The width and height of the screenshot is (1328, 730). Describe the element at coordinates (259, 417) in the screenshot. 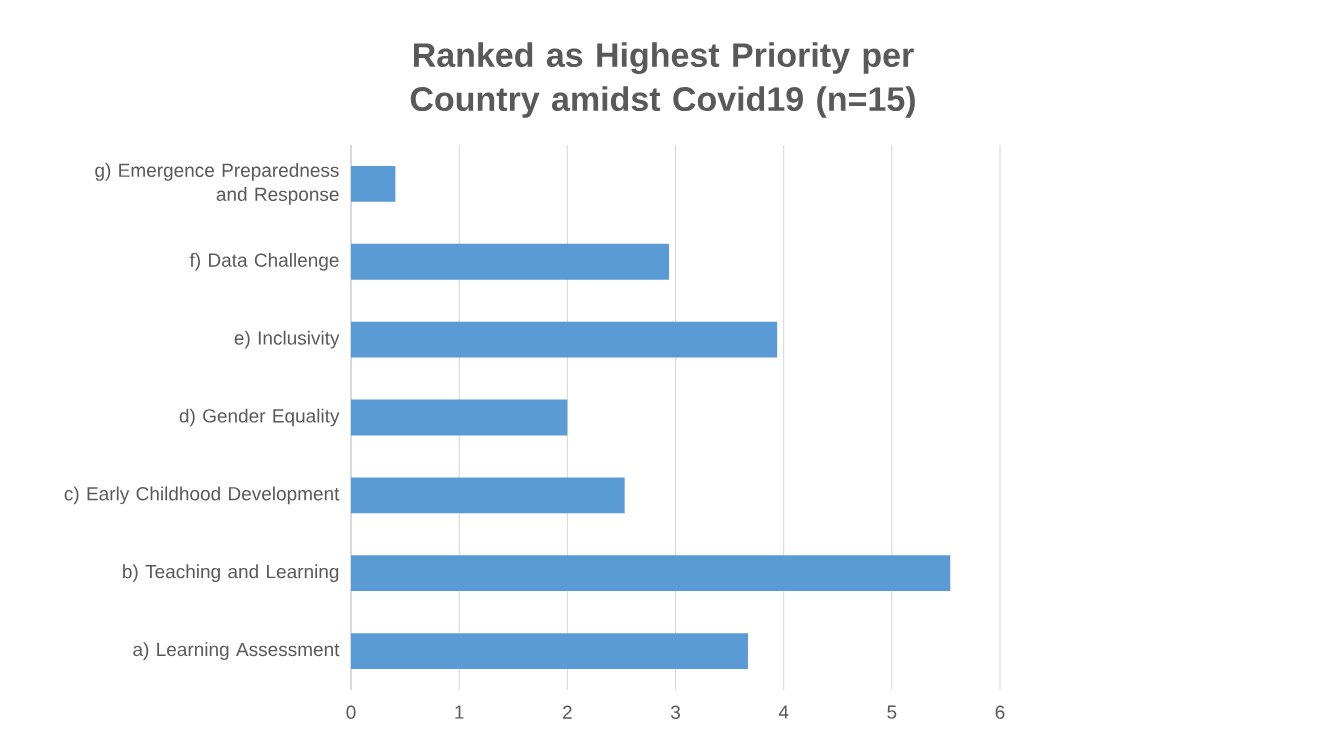

I see `y-tick-label: d) Gender Equality` at that location.